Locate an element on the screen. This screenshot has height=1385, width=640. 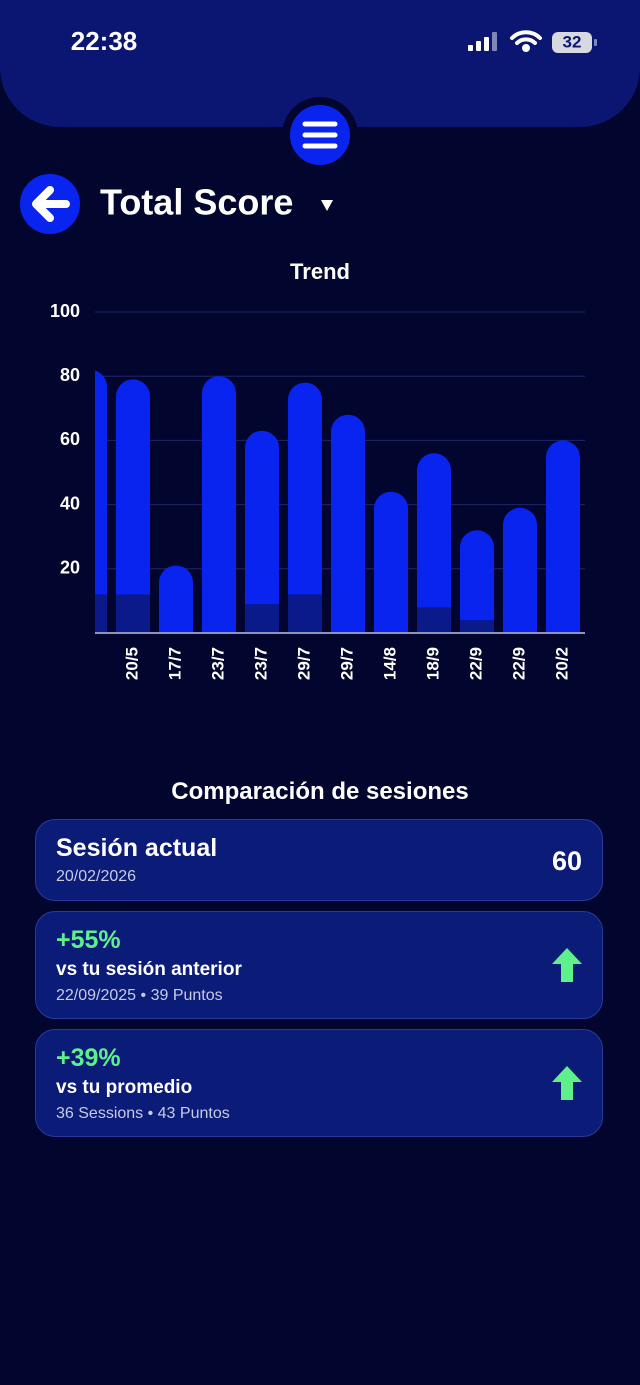
menu-button is located at coordinates (320, 135).